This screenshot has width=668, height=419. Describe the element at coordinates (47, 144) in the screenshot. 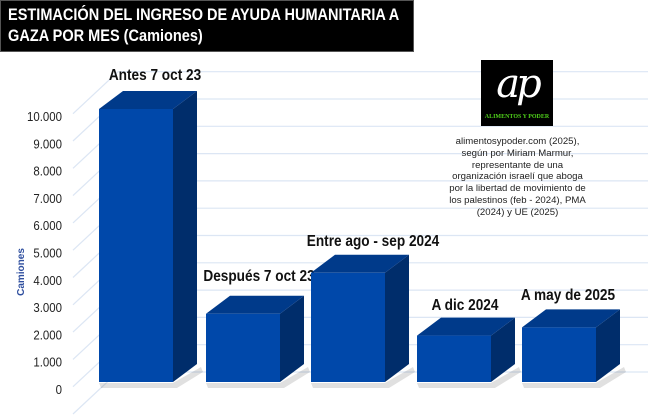

I see `y-tick-label: 9.000` at that location.